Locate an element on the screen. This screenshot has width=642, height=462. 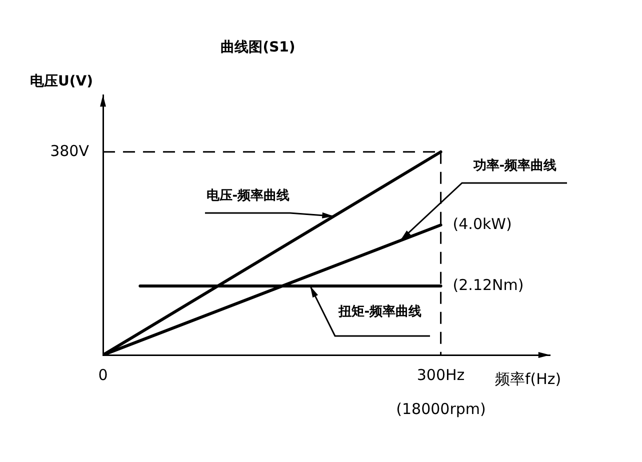
annotation: (2.12Nm) is located at coordinates (488, 285).